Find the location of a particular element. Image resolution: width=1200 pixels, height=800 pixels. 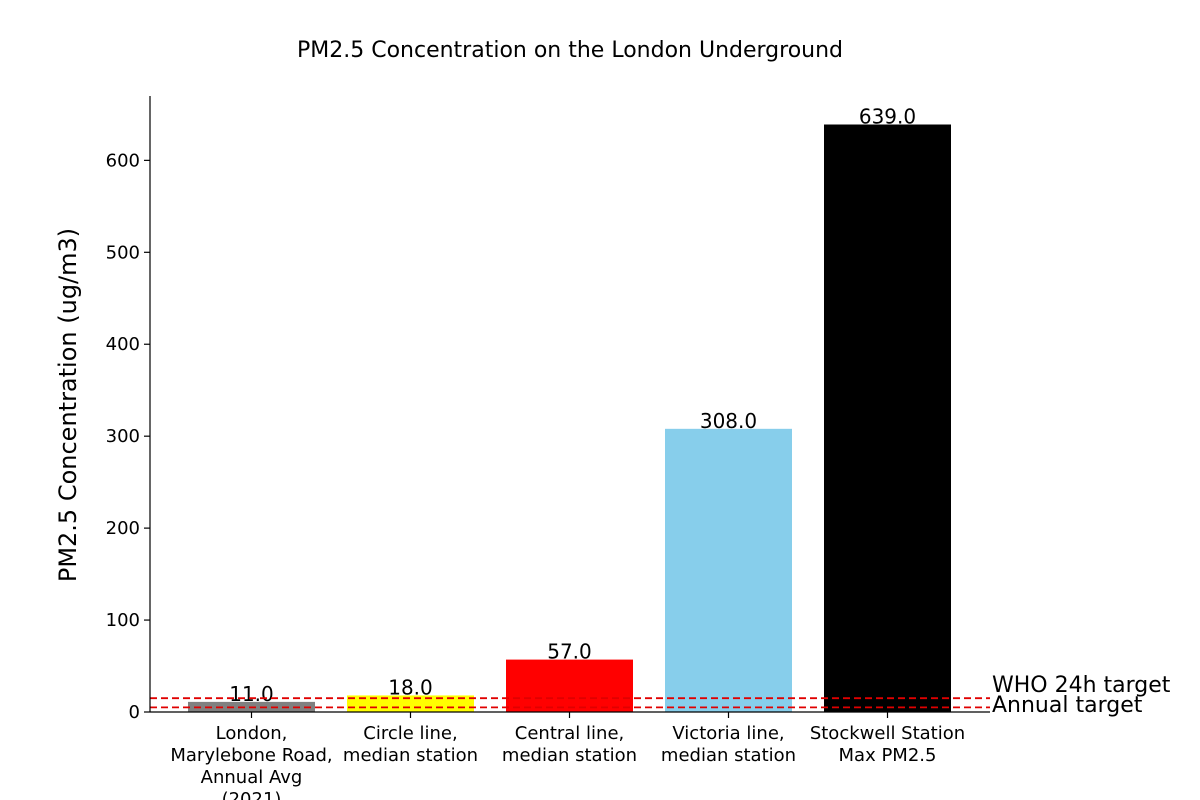

y-tick-label: 300 is located at coordinates (123, 436).